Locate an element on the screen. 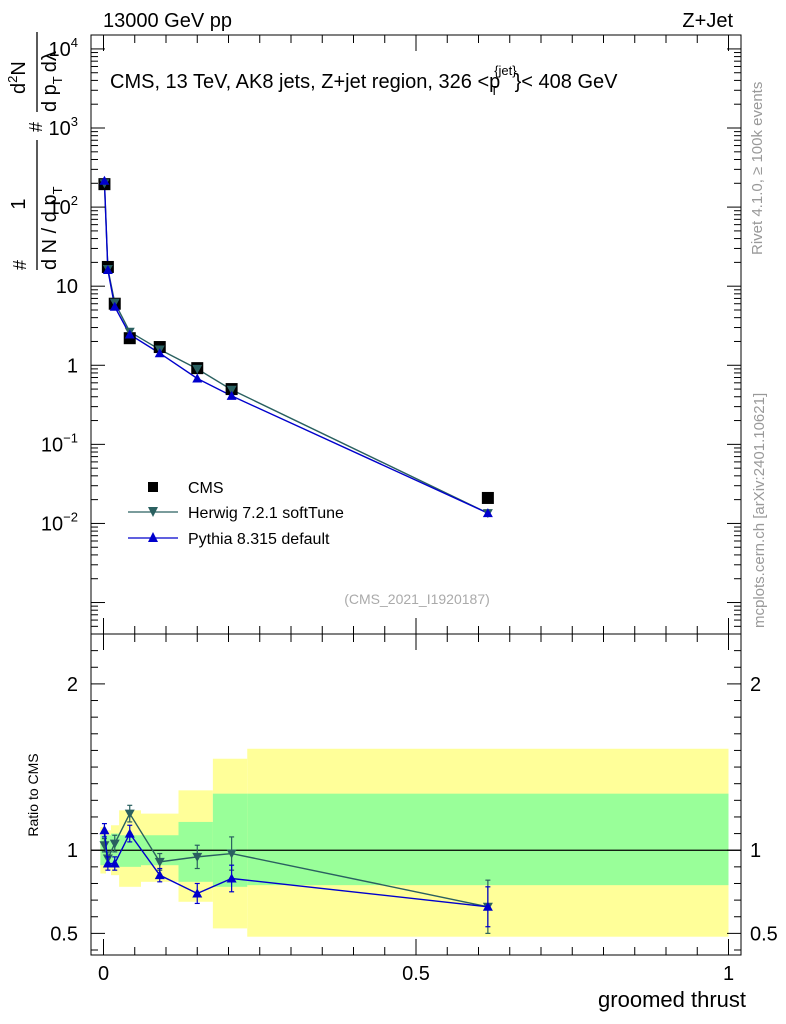  x-axis-label: groomed thrust is located at coordinates (672, 999).